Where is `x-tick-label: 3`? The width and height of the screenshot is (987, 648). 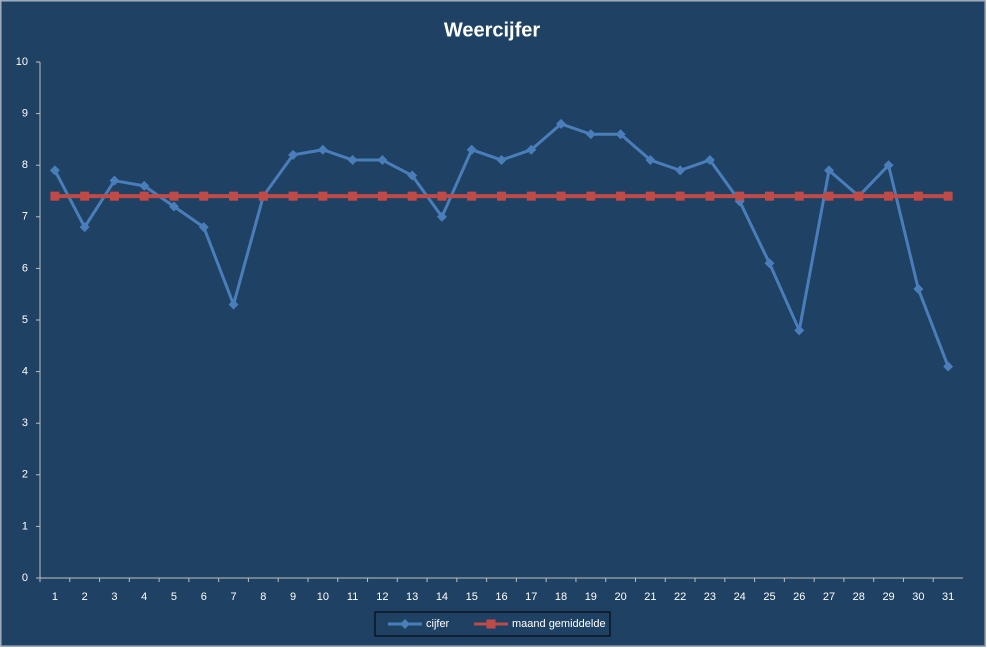
x-tick-label: 3 is located at coordinates (114, 597).